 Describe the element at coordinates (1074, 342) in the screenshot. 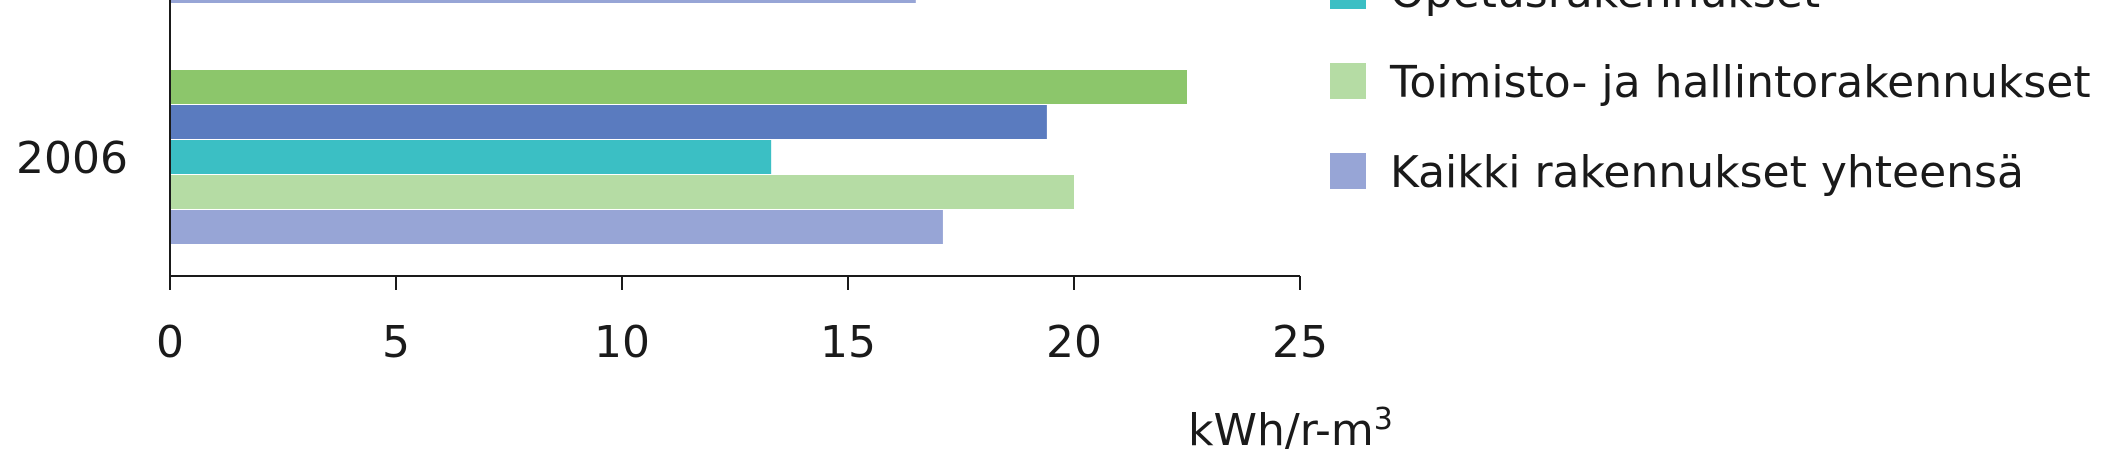

I see `x-tick-label-20: 20` at that location.